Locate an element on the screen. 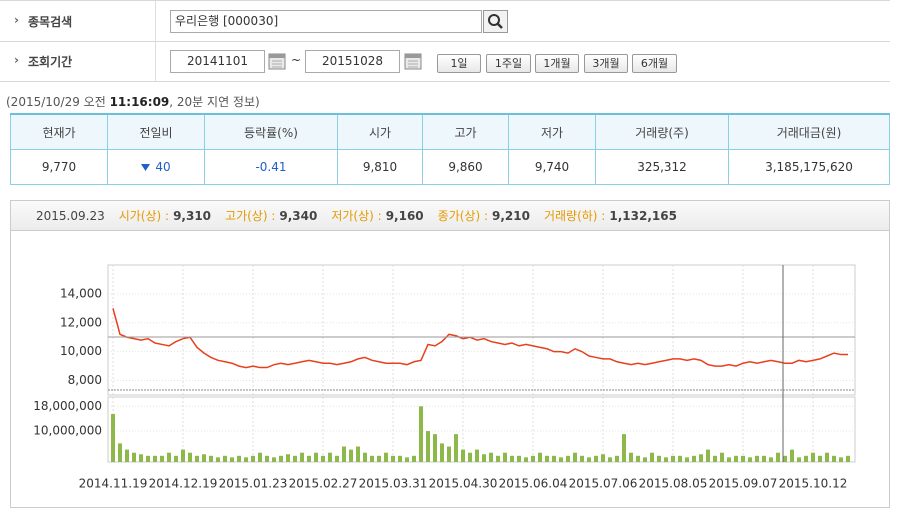  header-cell: 저가 is located at coordinates (552, 131).